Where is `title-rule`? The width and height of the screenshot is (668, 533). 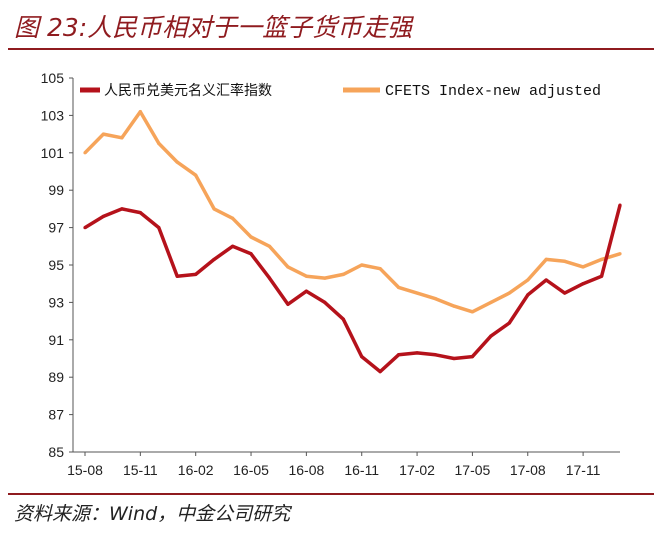
title-rule is located at coordinates (331, 49).